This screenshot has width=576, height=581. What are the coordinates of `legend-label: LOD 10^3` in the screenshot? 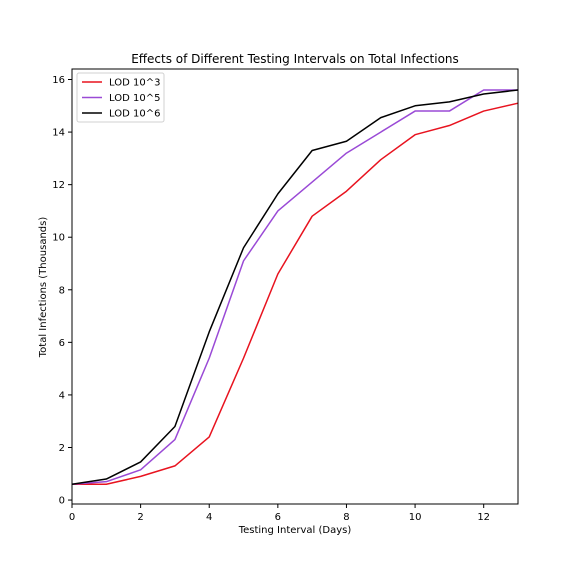 It's located at (134, 83).